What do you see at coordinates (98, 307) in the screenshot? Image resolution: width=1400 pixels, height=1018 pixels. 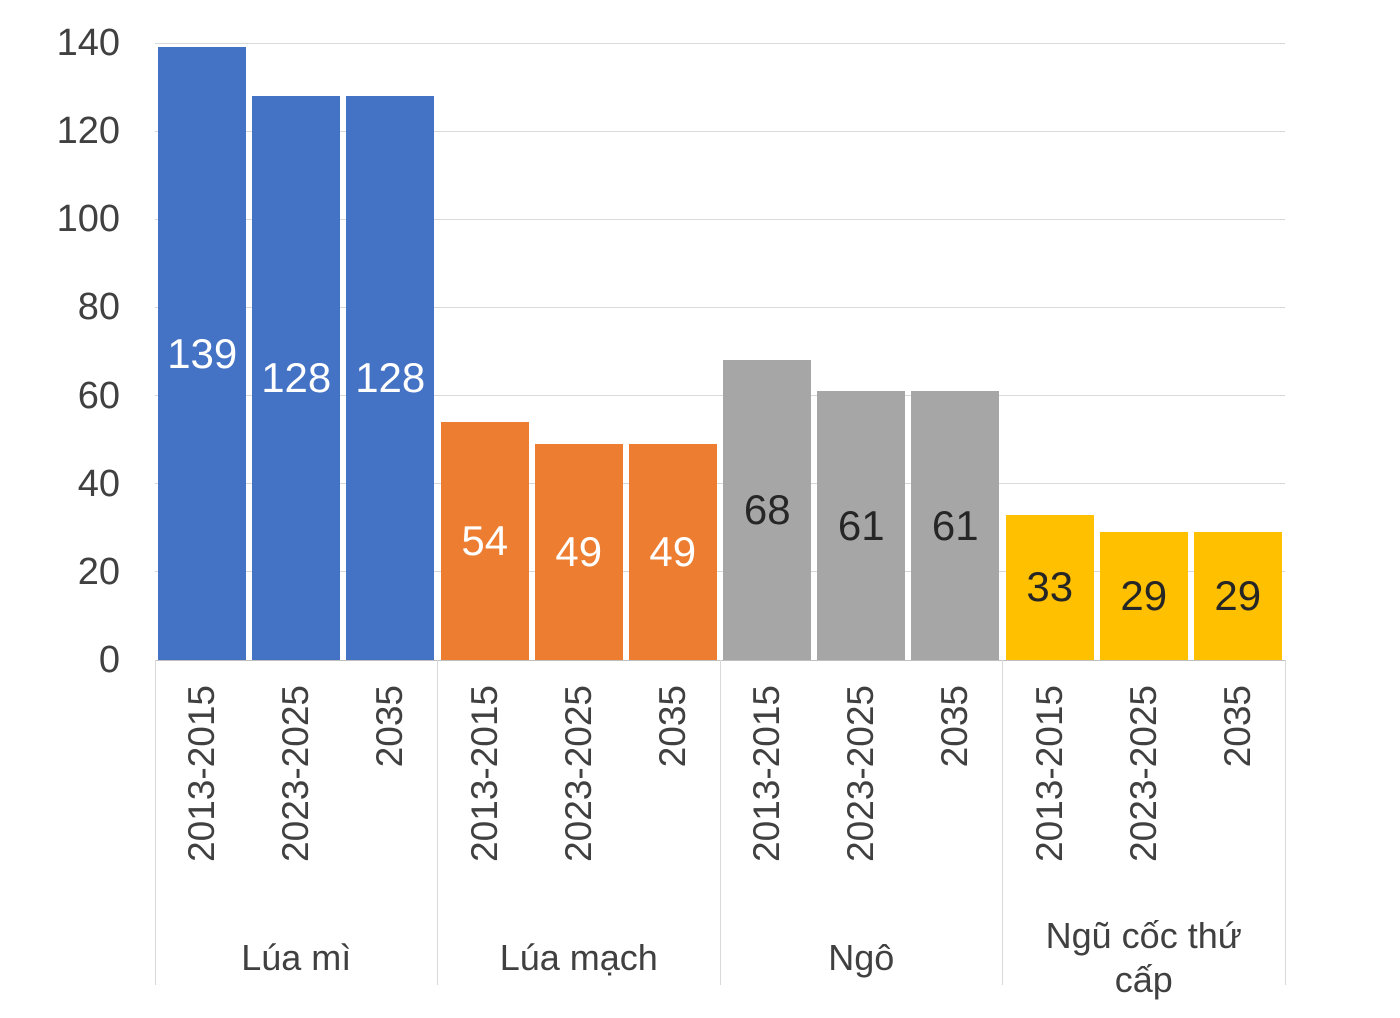 I see `y-axis-tick-label: 80` at bounding box center [98, 307].